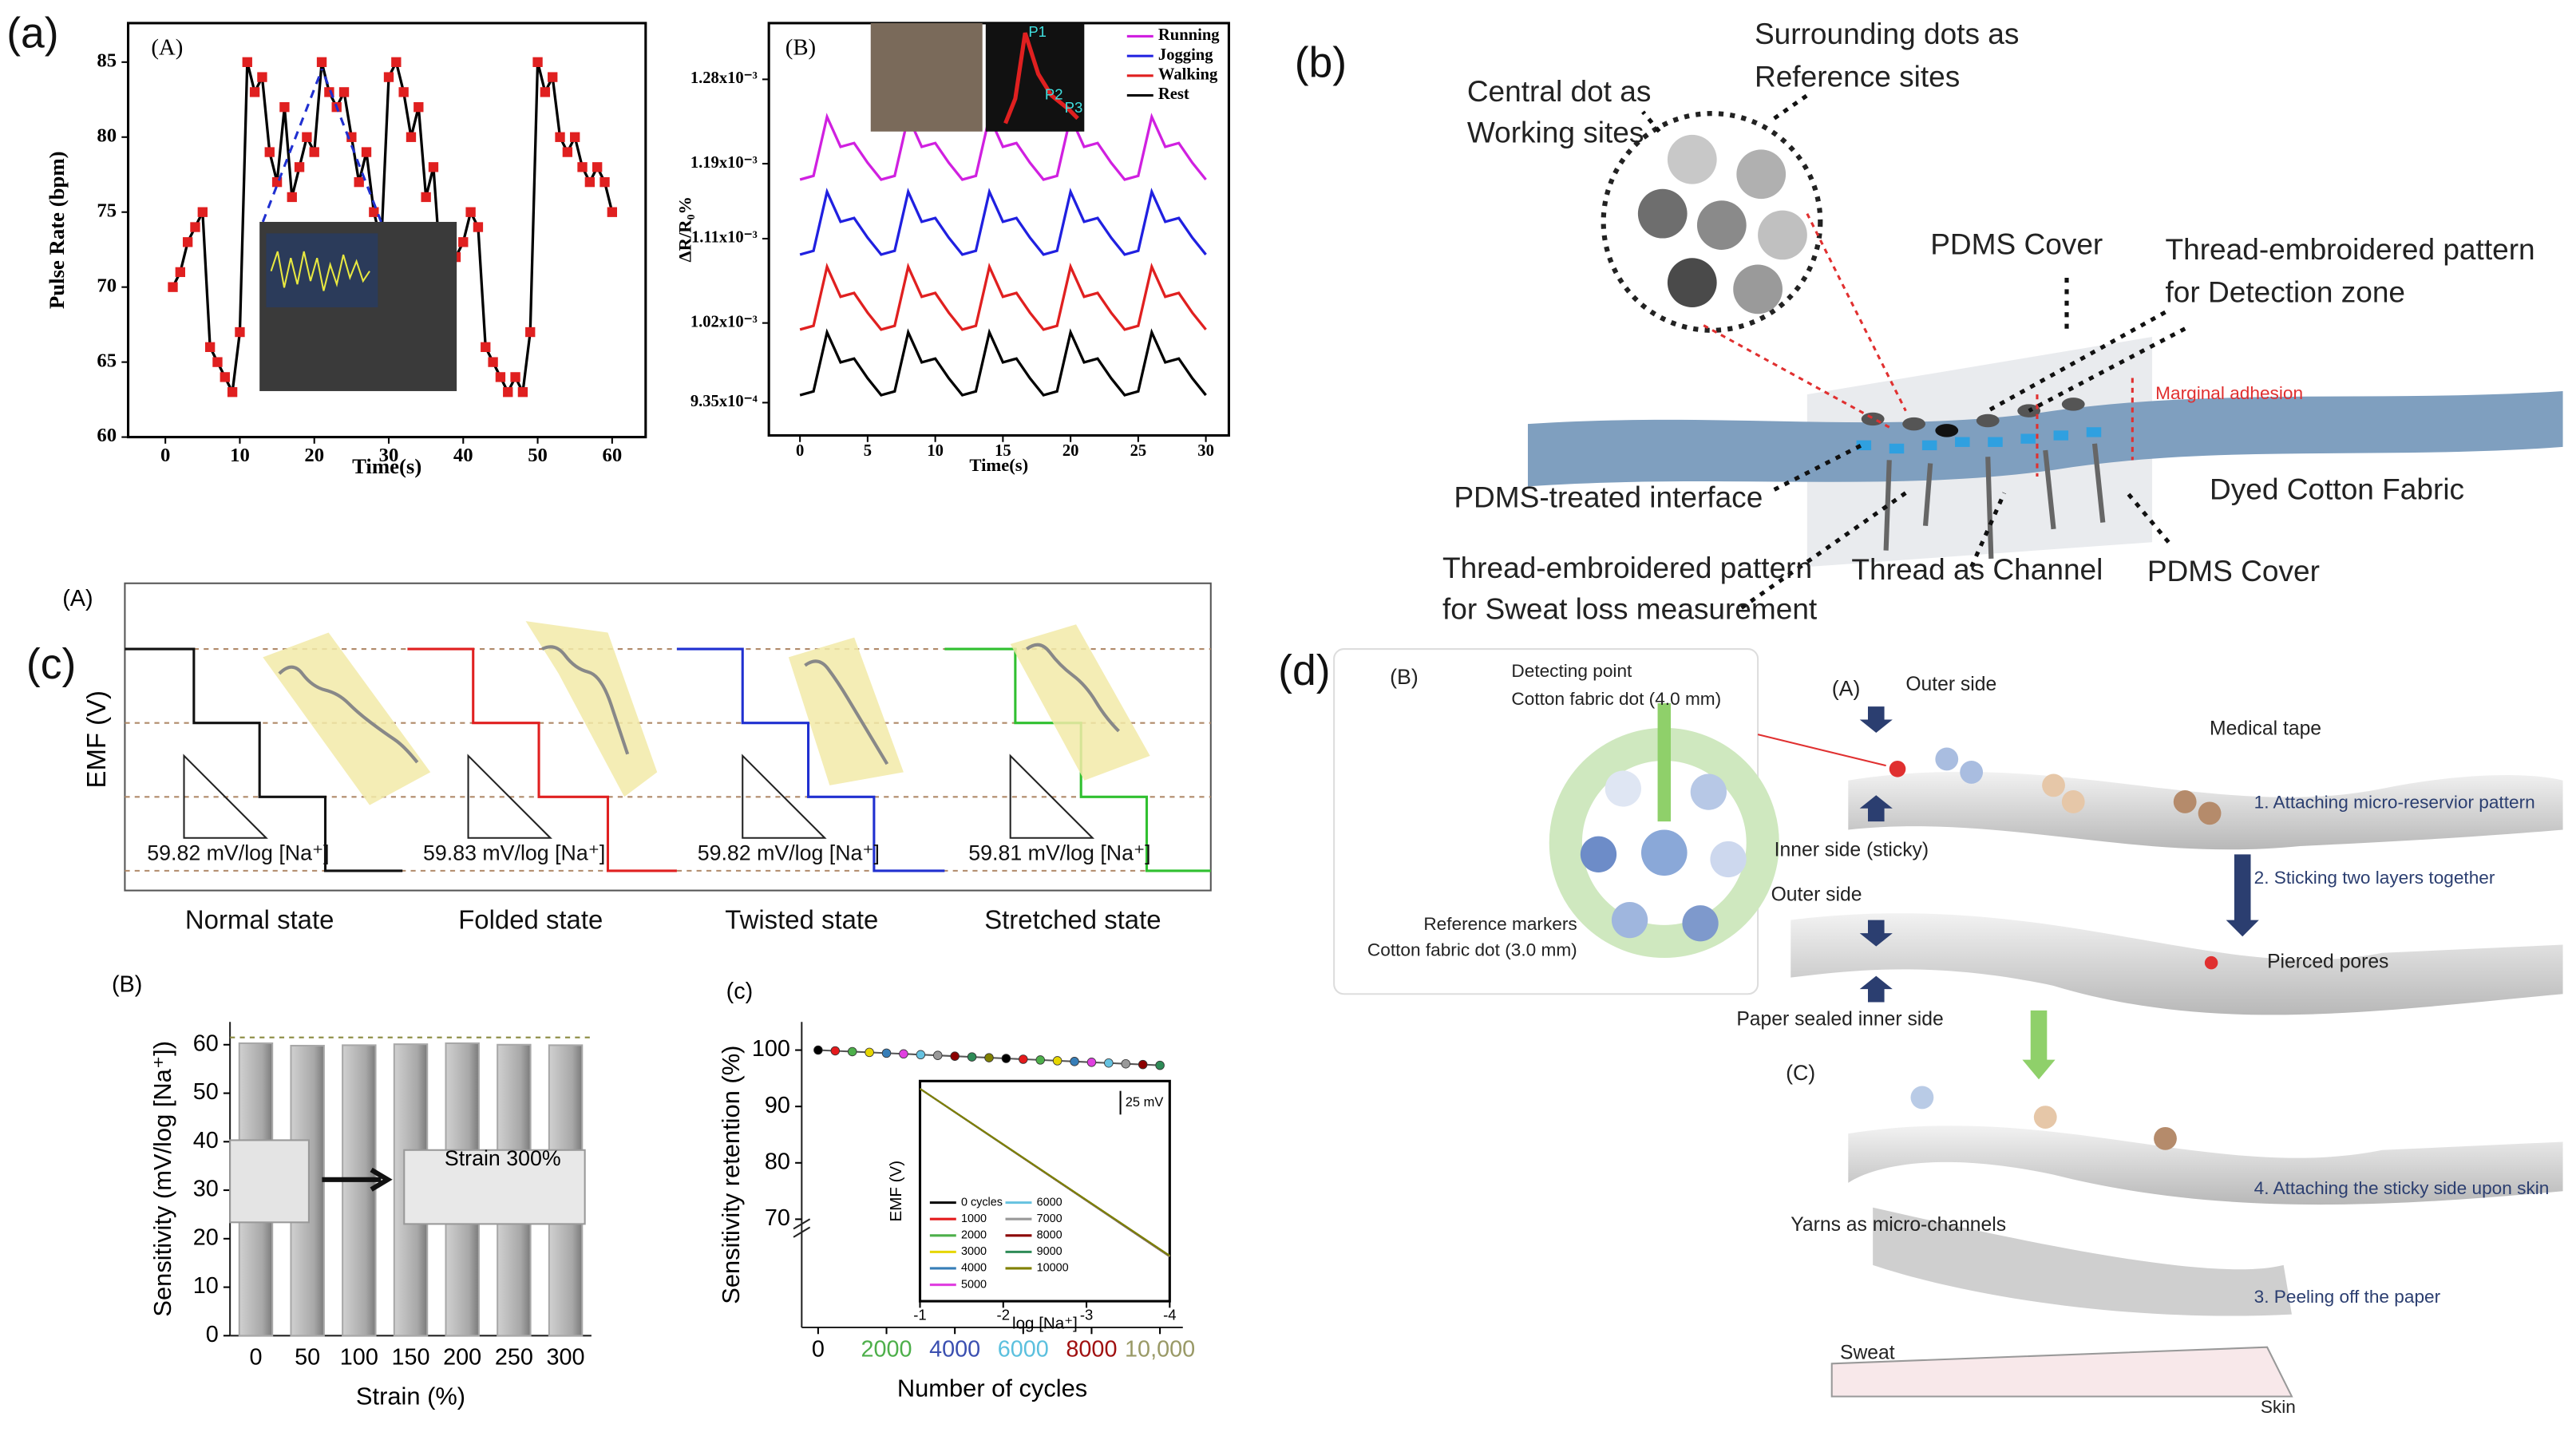 Image resolution: width=2576 pixels, height=1436 pixels. What do you see at coordinates (359, 1190) in the screenshot?
I see `bar` at bounding box center [359, 1190].